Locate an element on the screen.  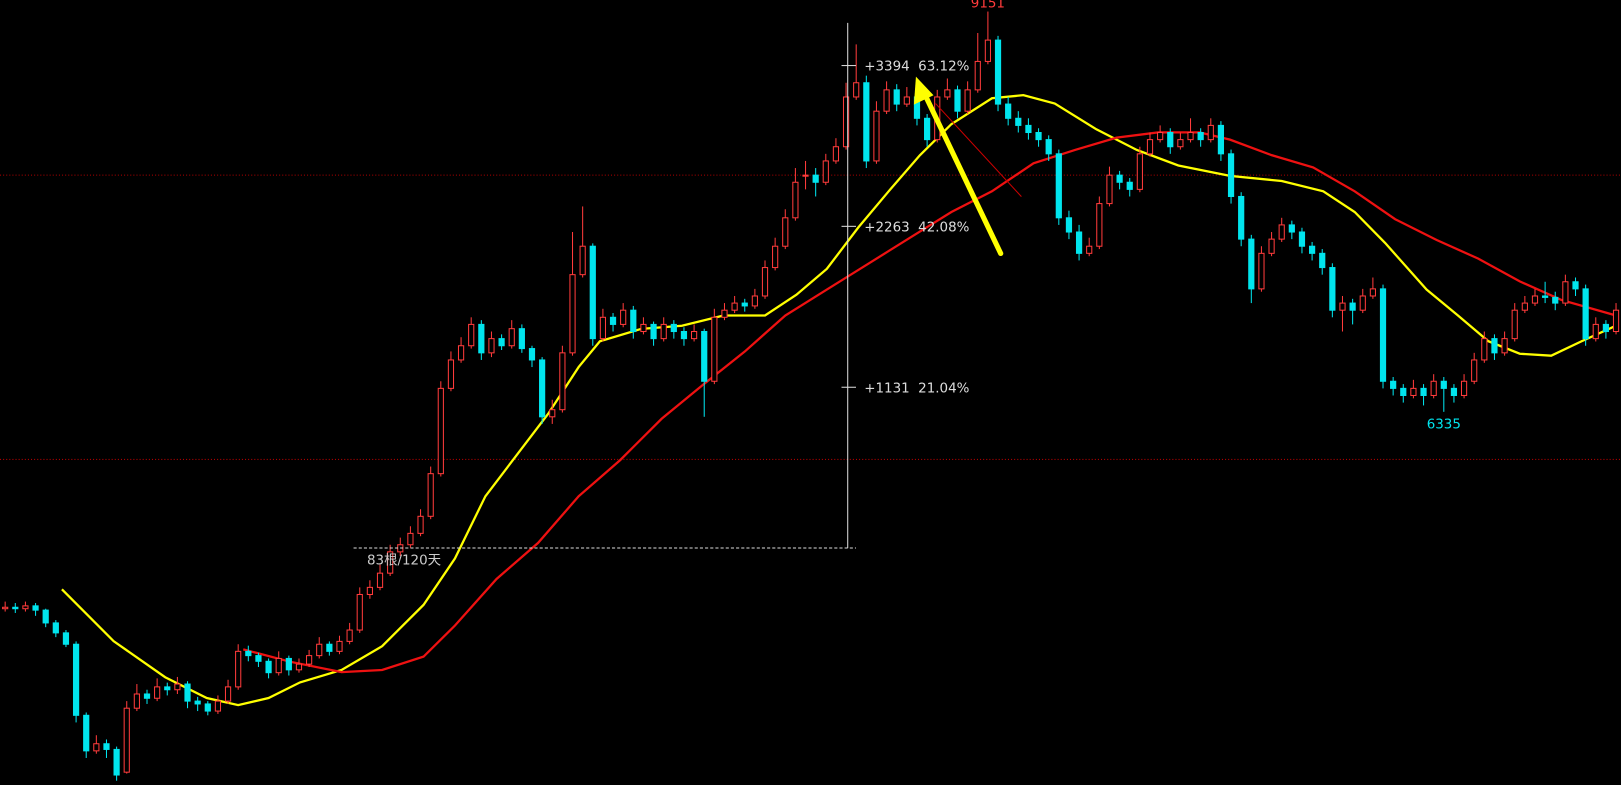
measure-label: +3394 63.12% is located at coordinates (916, 67).